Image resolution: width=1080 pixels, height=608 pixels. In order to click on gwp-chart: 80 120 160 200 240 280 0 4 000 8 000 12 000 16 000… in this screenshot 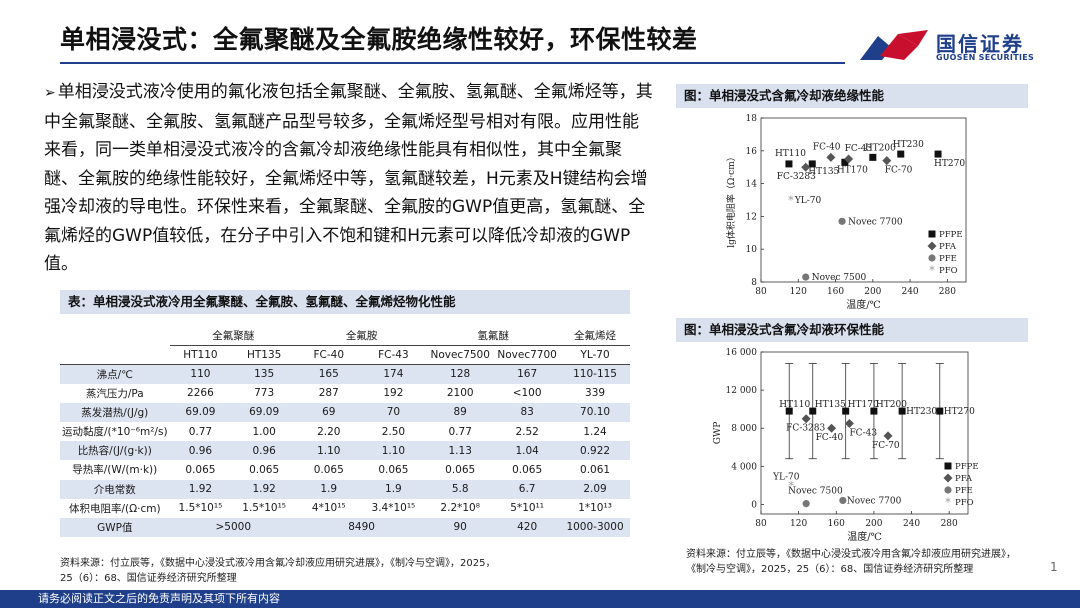, I will do `click(846, 445)`.